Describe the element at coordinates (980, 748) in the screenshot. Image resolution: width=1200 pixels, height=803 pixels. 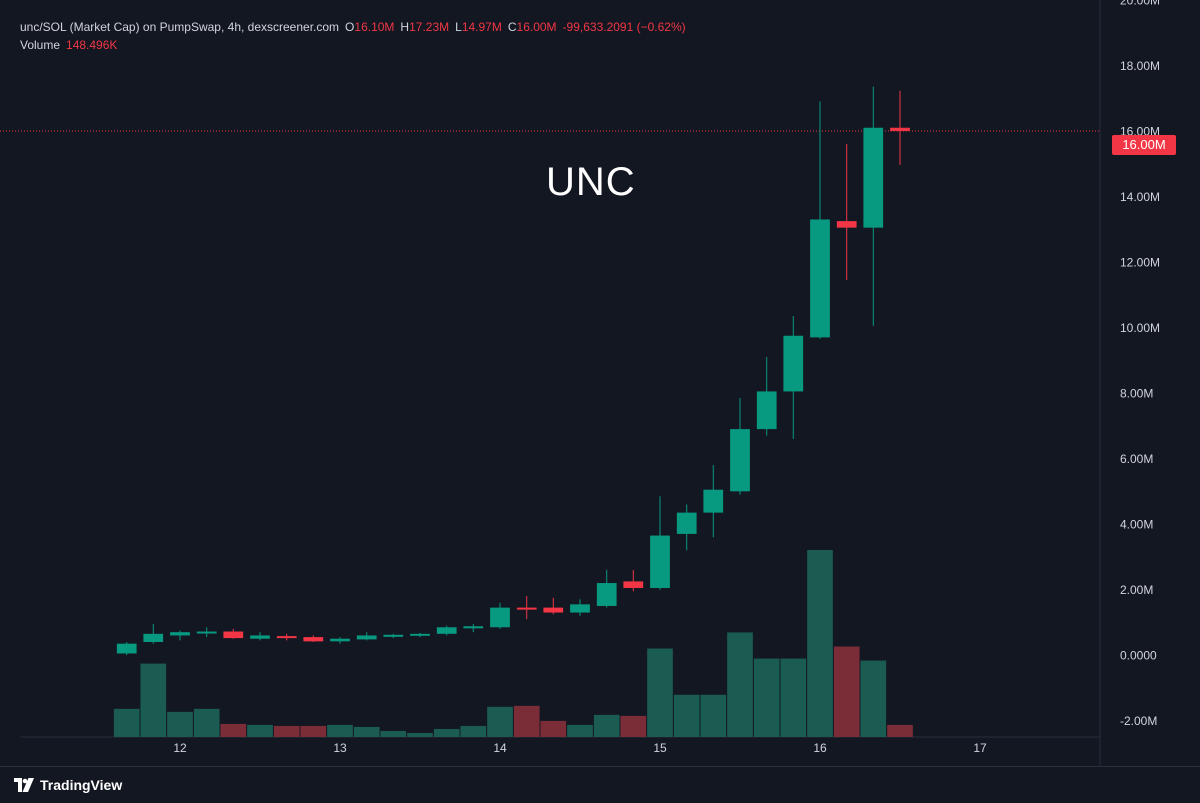
I see `x-tick-label: 17` at that location.